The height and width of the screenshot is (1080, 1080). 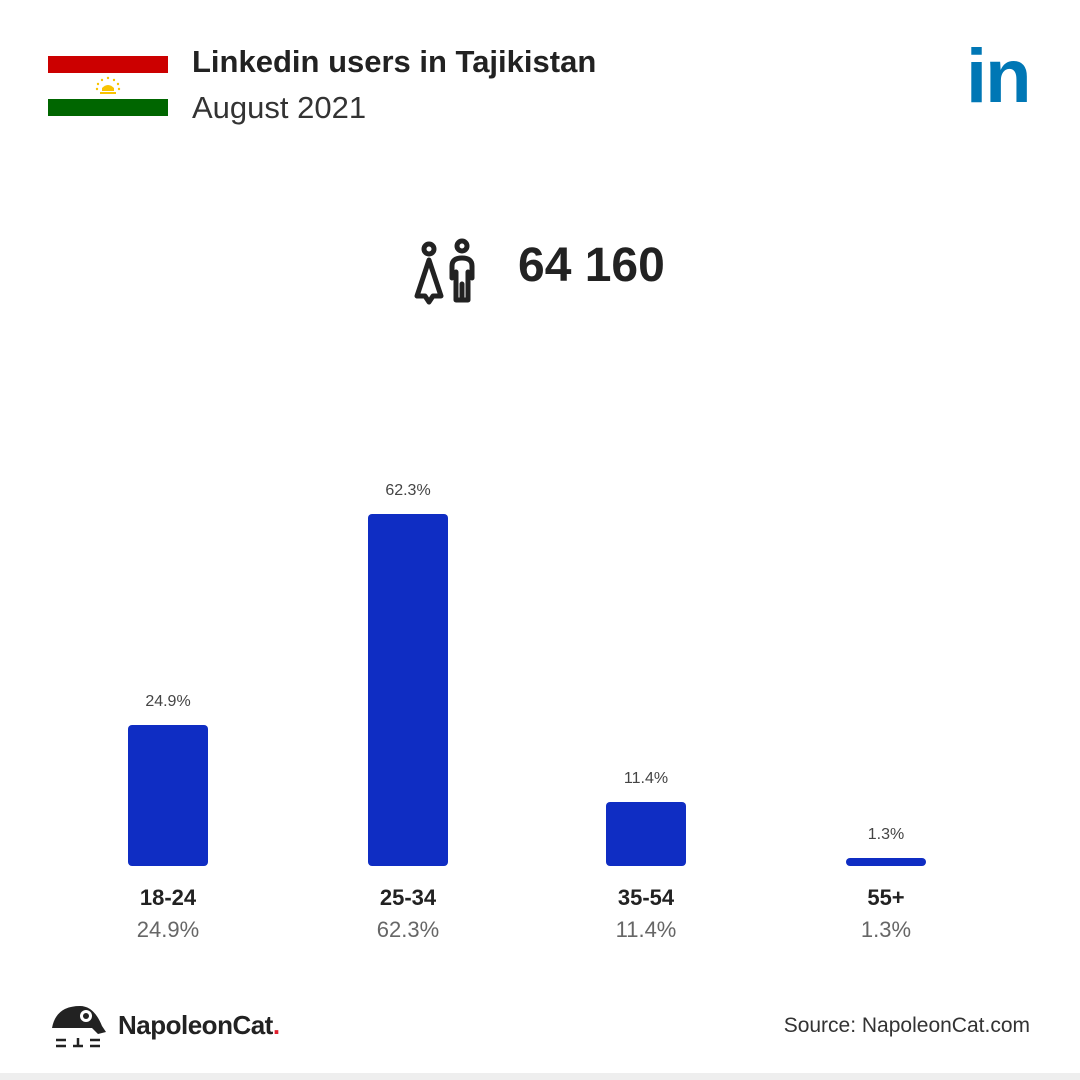 What do you see at coordinates (408, 929) in the screenshot?
I see `category-percent: 62.3%` at bounding box center [408, 929].